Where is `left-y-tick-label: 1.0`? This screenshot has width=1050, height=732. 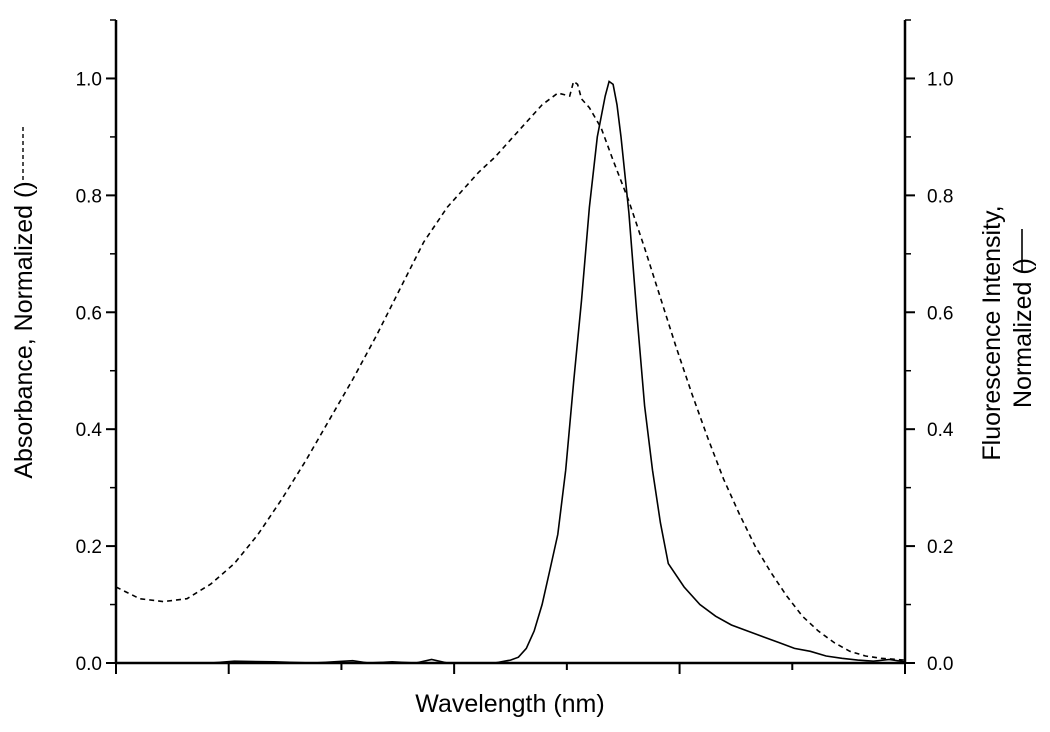 left-y-tick-label: 1.0 is located at coordinates (89, 79).